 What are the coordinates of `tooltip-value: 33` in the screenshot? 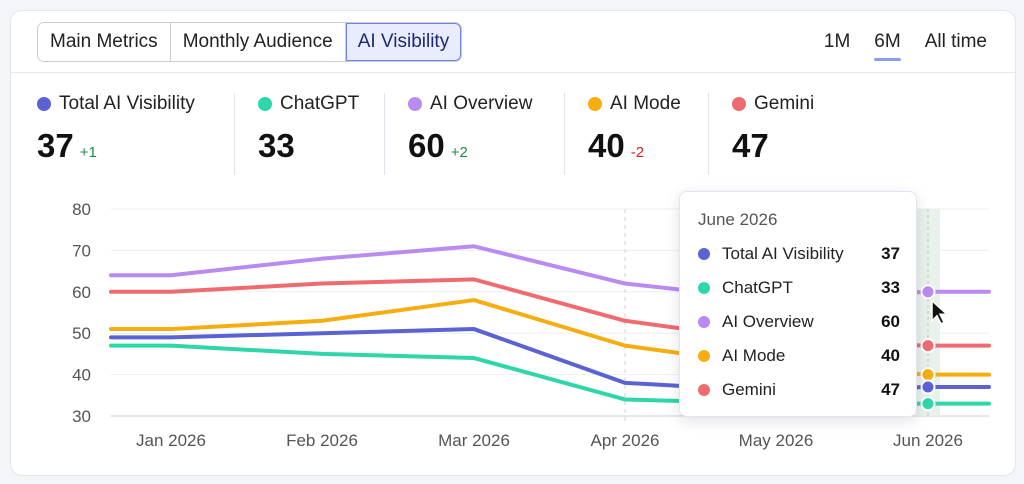 It's located at (890, 287).